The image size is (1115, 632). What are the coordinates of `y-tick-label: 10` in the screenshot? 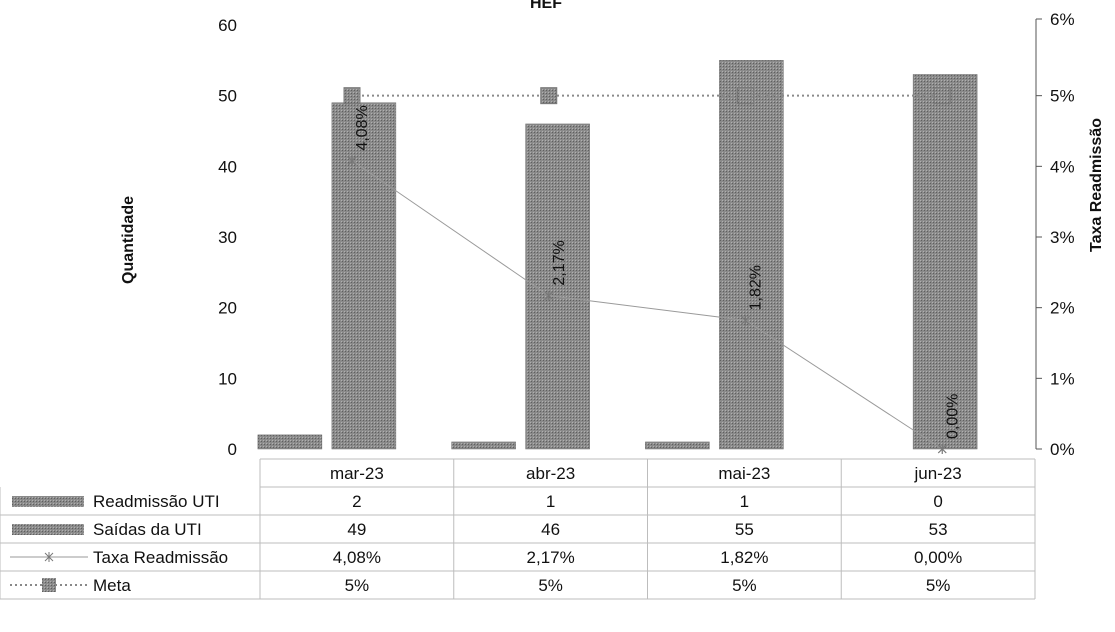 It's located at (227, 378).